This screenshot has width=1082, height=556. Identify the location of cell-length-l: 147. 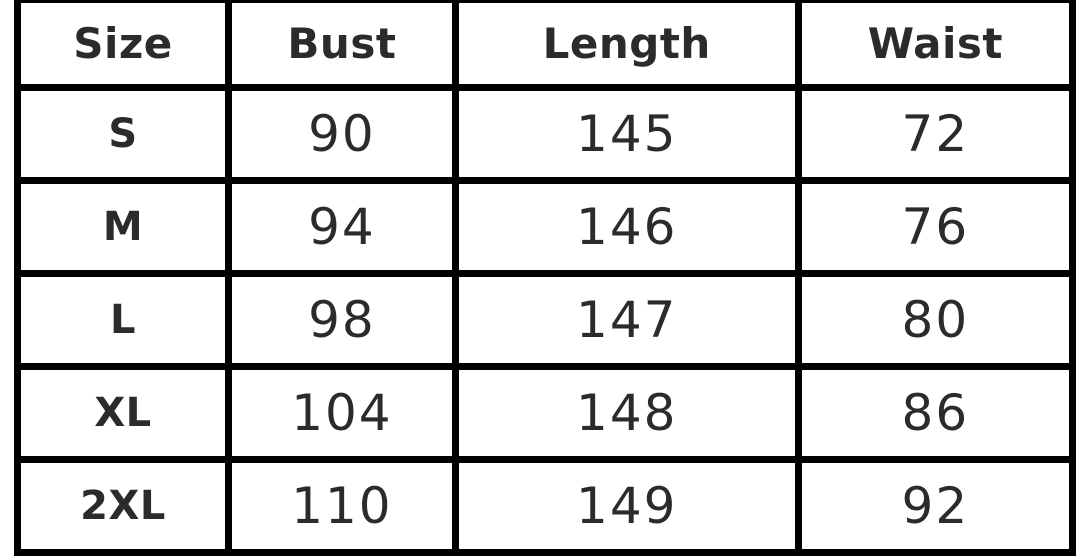
(626, 320).